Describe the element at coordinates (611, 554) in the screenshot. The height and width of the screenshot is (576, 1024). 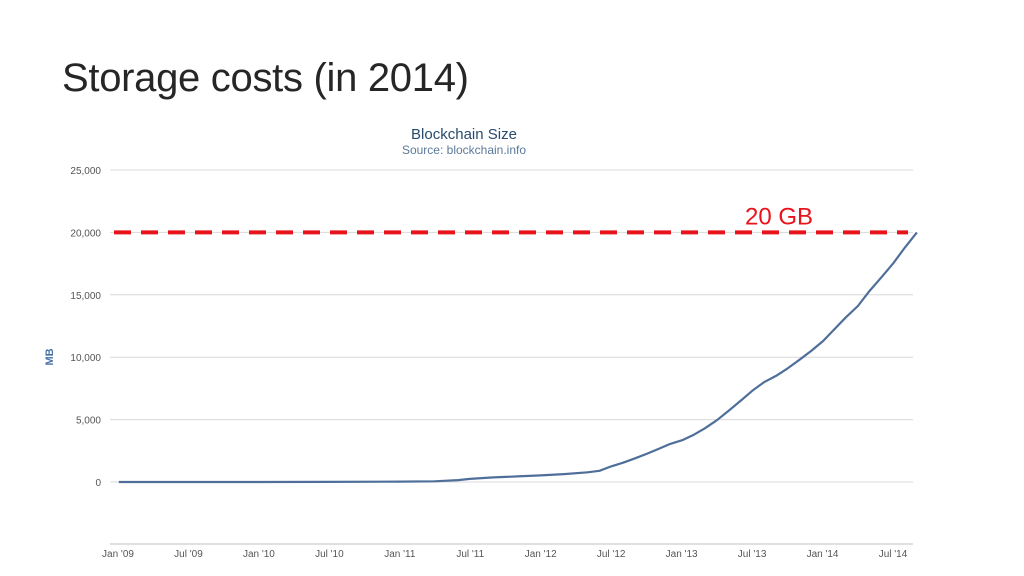
I see `x-tick-label: Jul '12` at that location.